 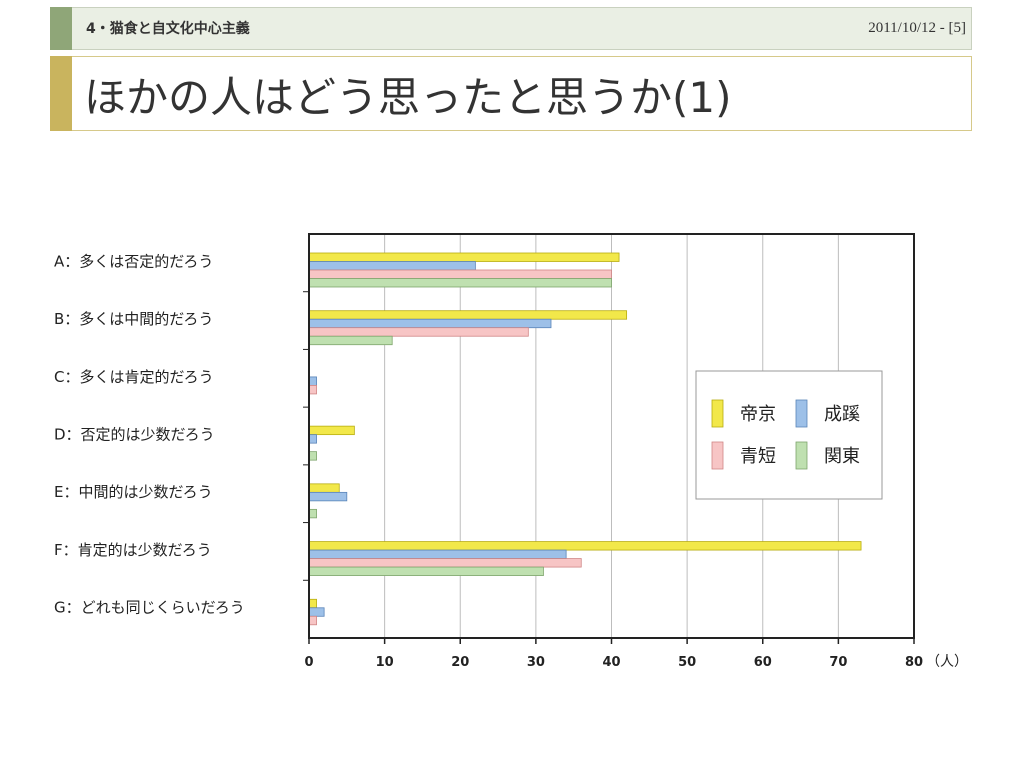 I want to click on category-label: C：多くは肯定的だろう, so click(x=134, y=377).